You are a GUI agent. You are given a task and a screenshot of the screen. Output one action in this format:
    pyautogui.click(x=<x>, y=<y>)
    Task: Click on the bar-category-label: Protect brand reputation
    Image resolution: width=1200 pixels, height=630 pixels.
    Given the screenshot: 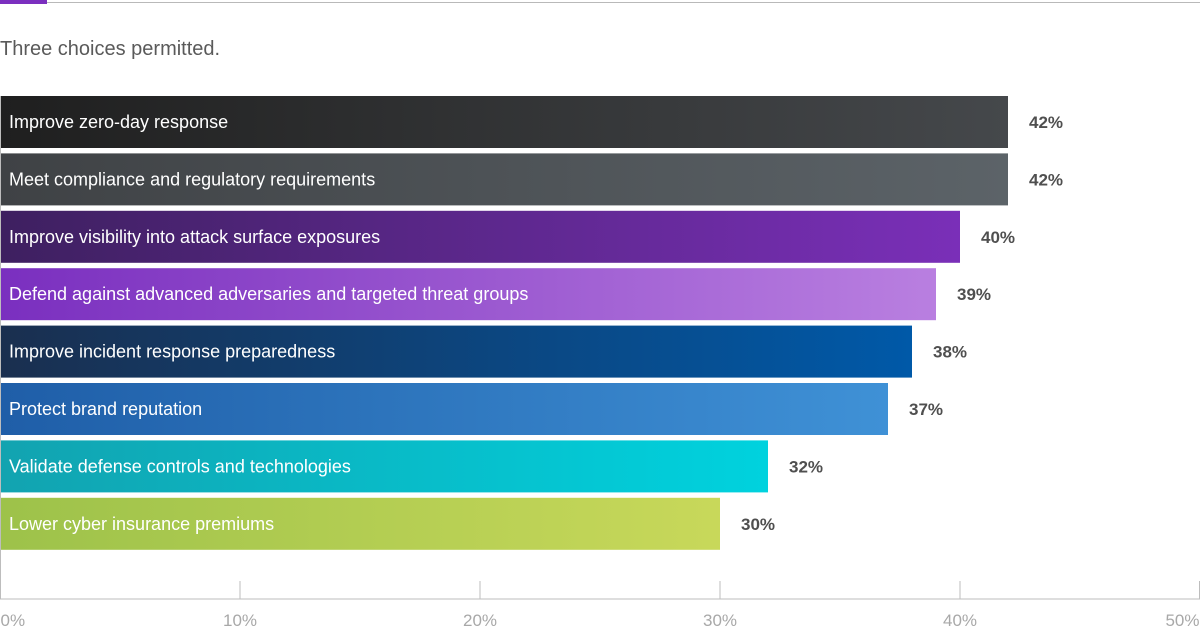 What is the action you would take?
    pyautogui.click(x=105, y=409)
    